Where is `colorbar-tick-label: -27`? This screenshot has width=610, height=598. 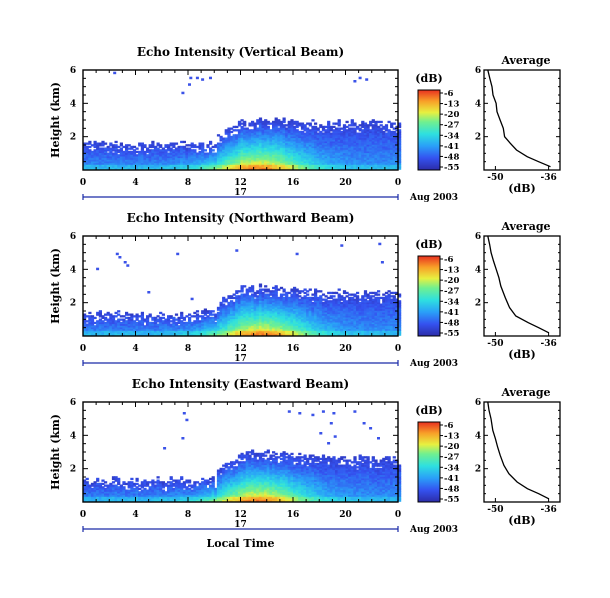
colorbar-tick-label: -27 is located at coordinates (451, 126).